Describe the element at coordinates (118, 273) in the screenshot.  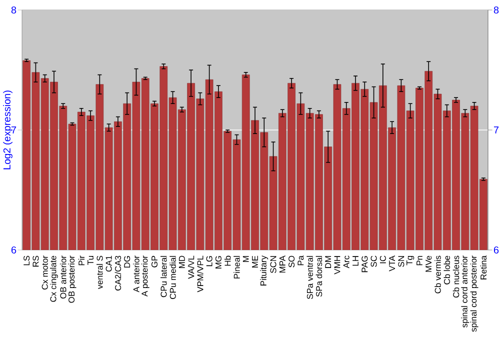
I see `x-tick-label: CA2/CA3` at that location.